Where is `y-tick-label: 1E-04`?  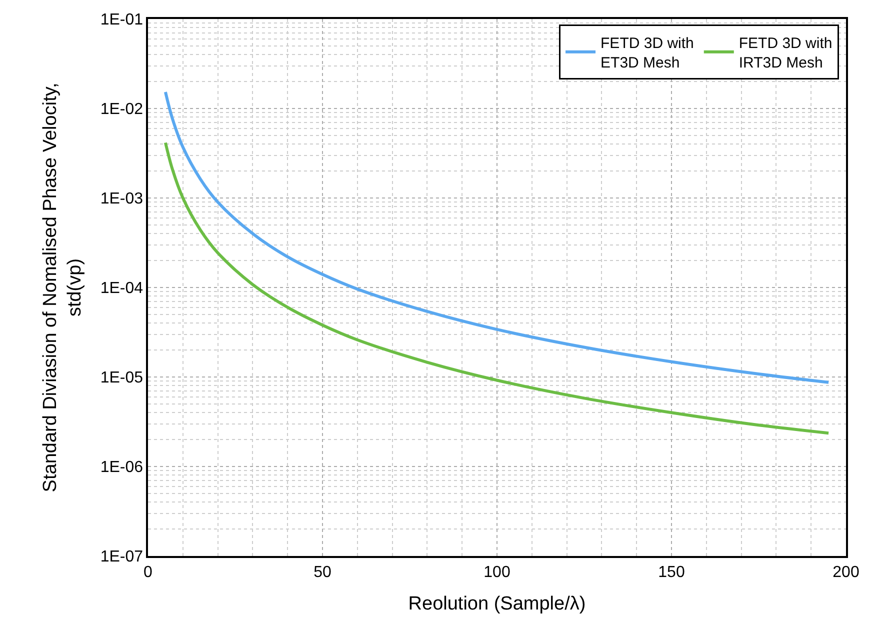
y-tick-label: 1E-04 is located at coordinates (122, 289).